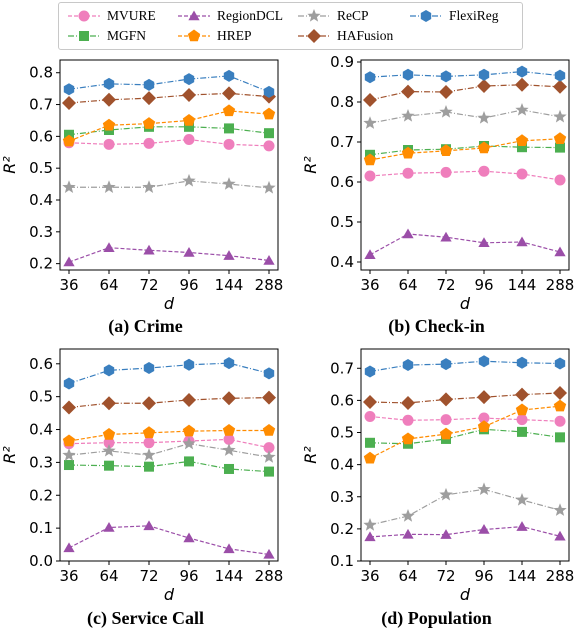 This screenshot has width=582, height=632. Describe the element at coordinates (131, 15) in the screenshot. I see `legend-label: MVURE` at that location.